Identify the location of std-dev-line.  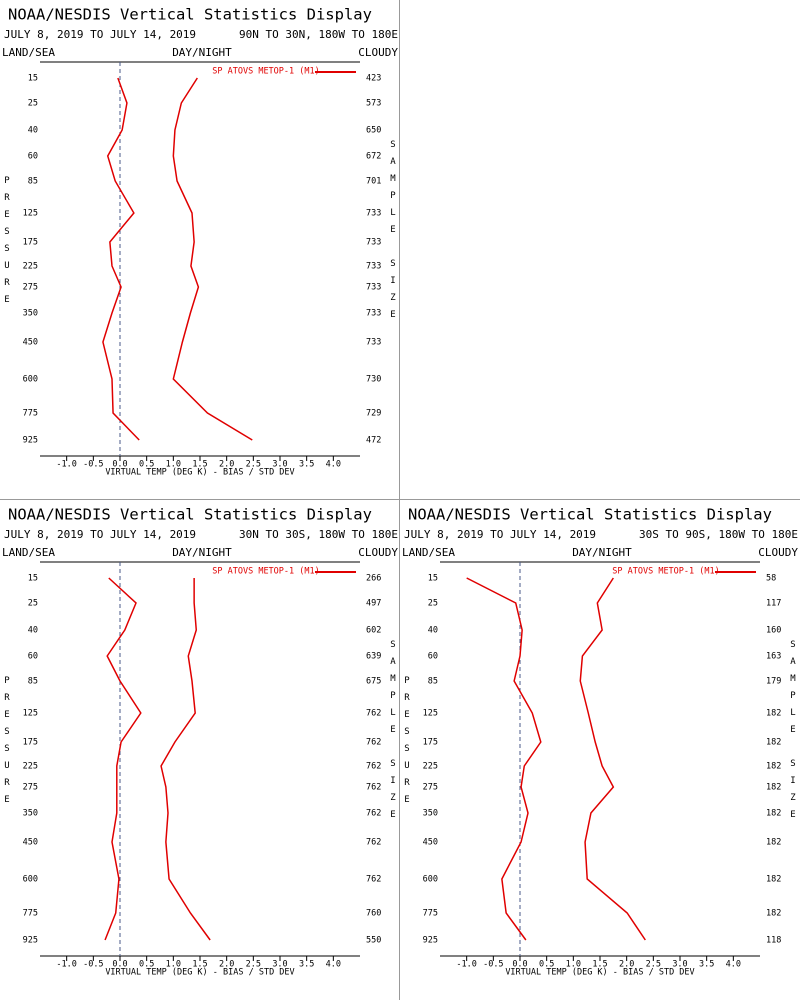
(185, 759).